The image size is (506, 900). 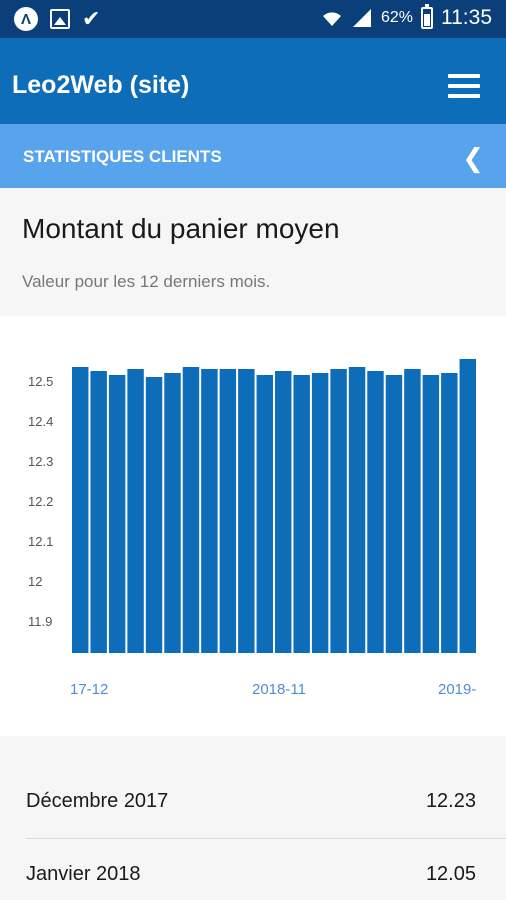 What do you see at coordinates (40, 541) in the screenshot?
I see `y-tick-label: 12.1` at bounding box center [40, 541].